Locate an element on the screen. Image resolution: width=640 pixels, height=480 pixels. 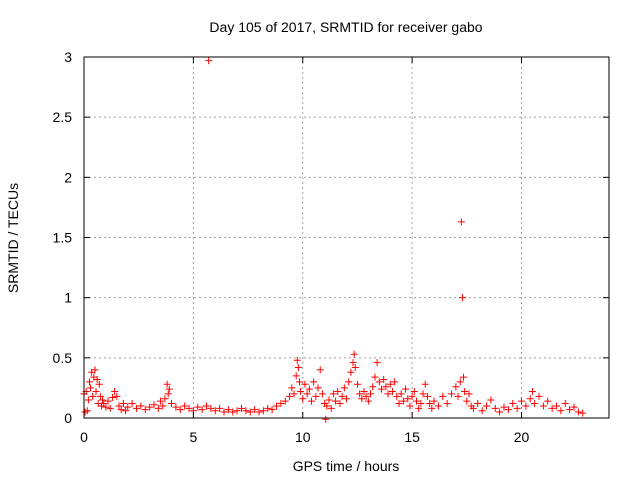
x-axis-label: GPS time / hours is located at coordinates (346, 466).